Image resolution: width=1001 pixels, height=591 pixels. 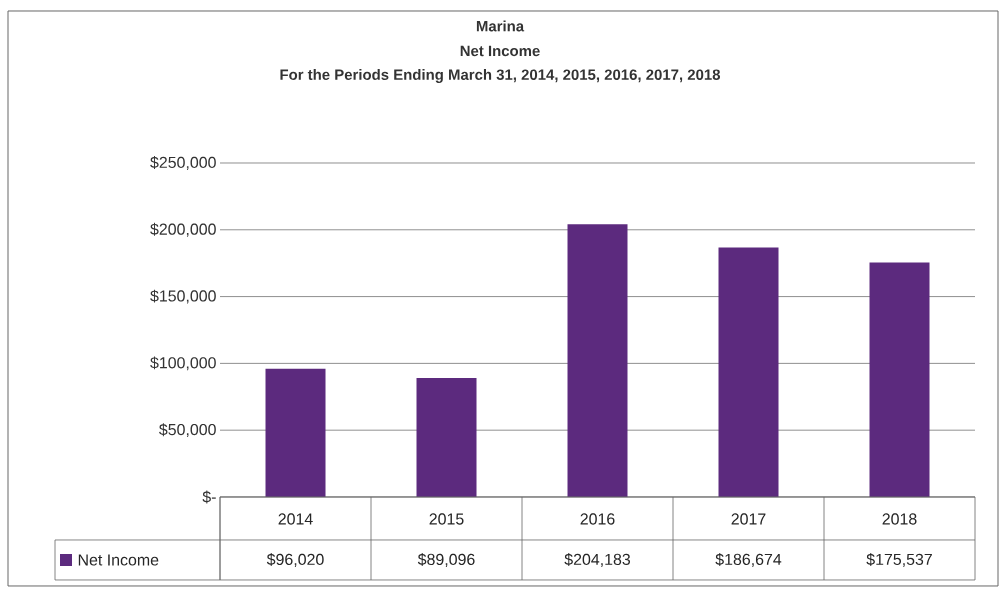 What do you see at coordinates (500, 26) in the screenshot?
I see `chart-title: Marina` at bounding box center [500, 26].